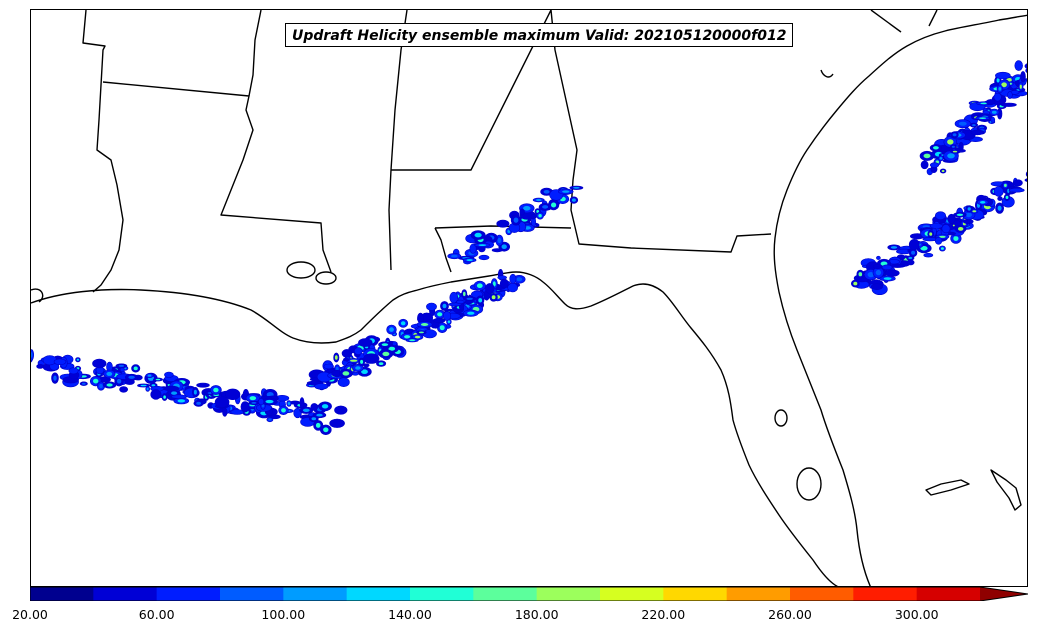 The image size is (1037, 633). I want to click on colorbar-tick-label: 220.00, so click(663, 614).